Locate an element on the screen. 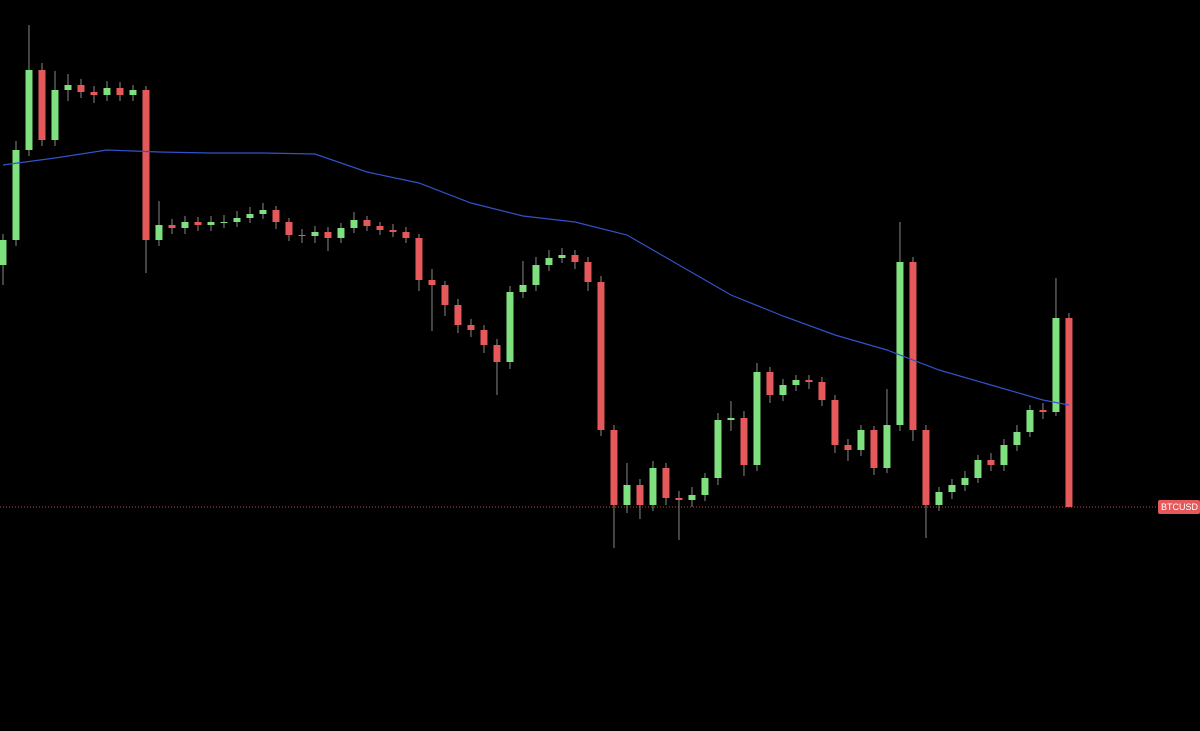 The height and width of the screenshot is (731, 1200). last-price-tag is located at coordinates (1179, 507).